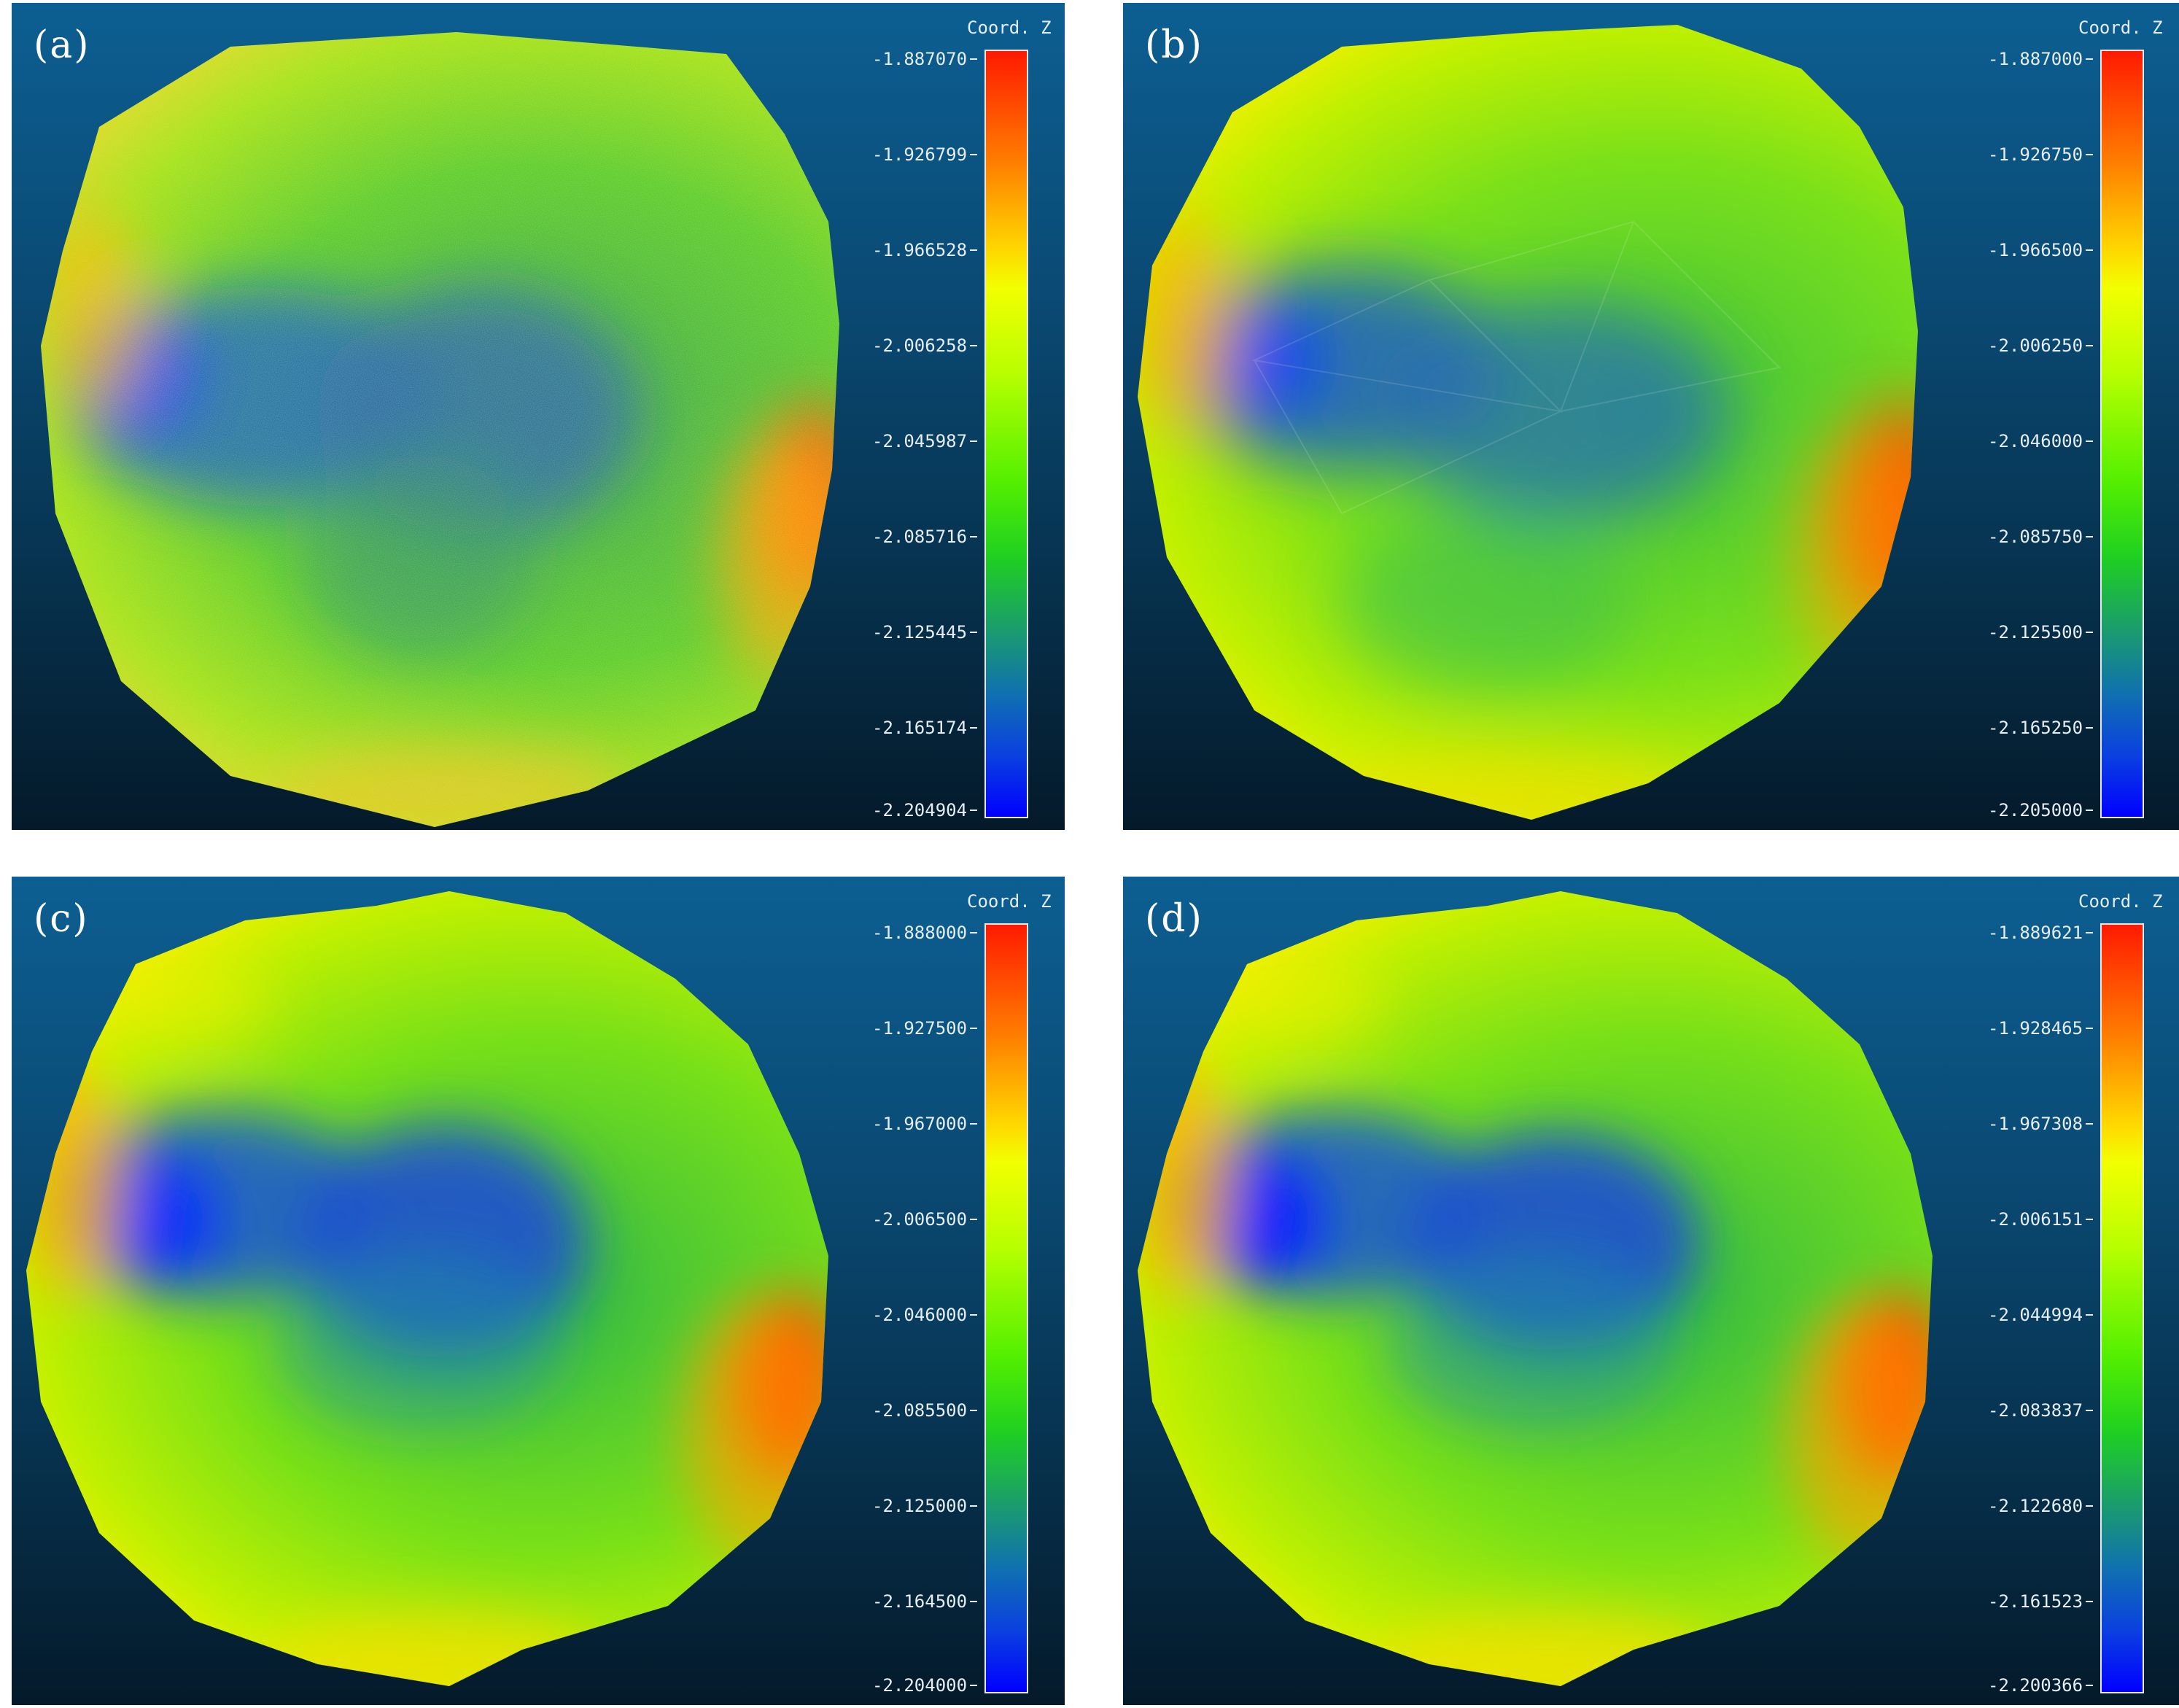  Describe the element at coordinates (1174, 919) in the screenshot. I see `panel-label: (d)` at that location.